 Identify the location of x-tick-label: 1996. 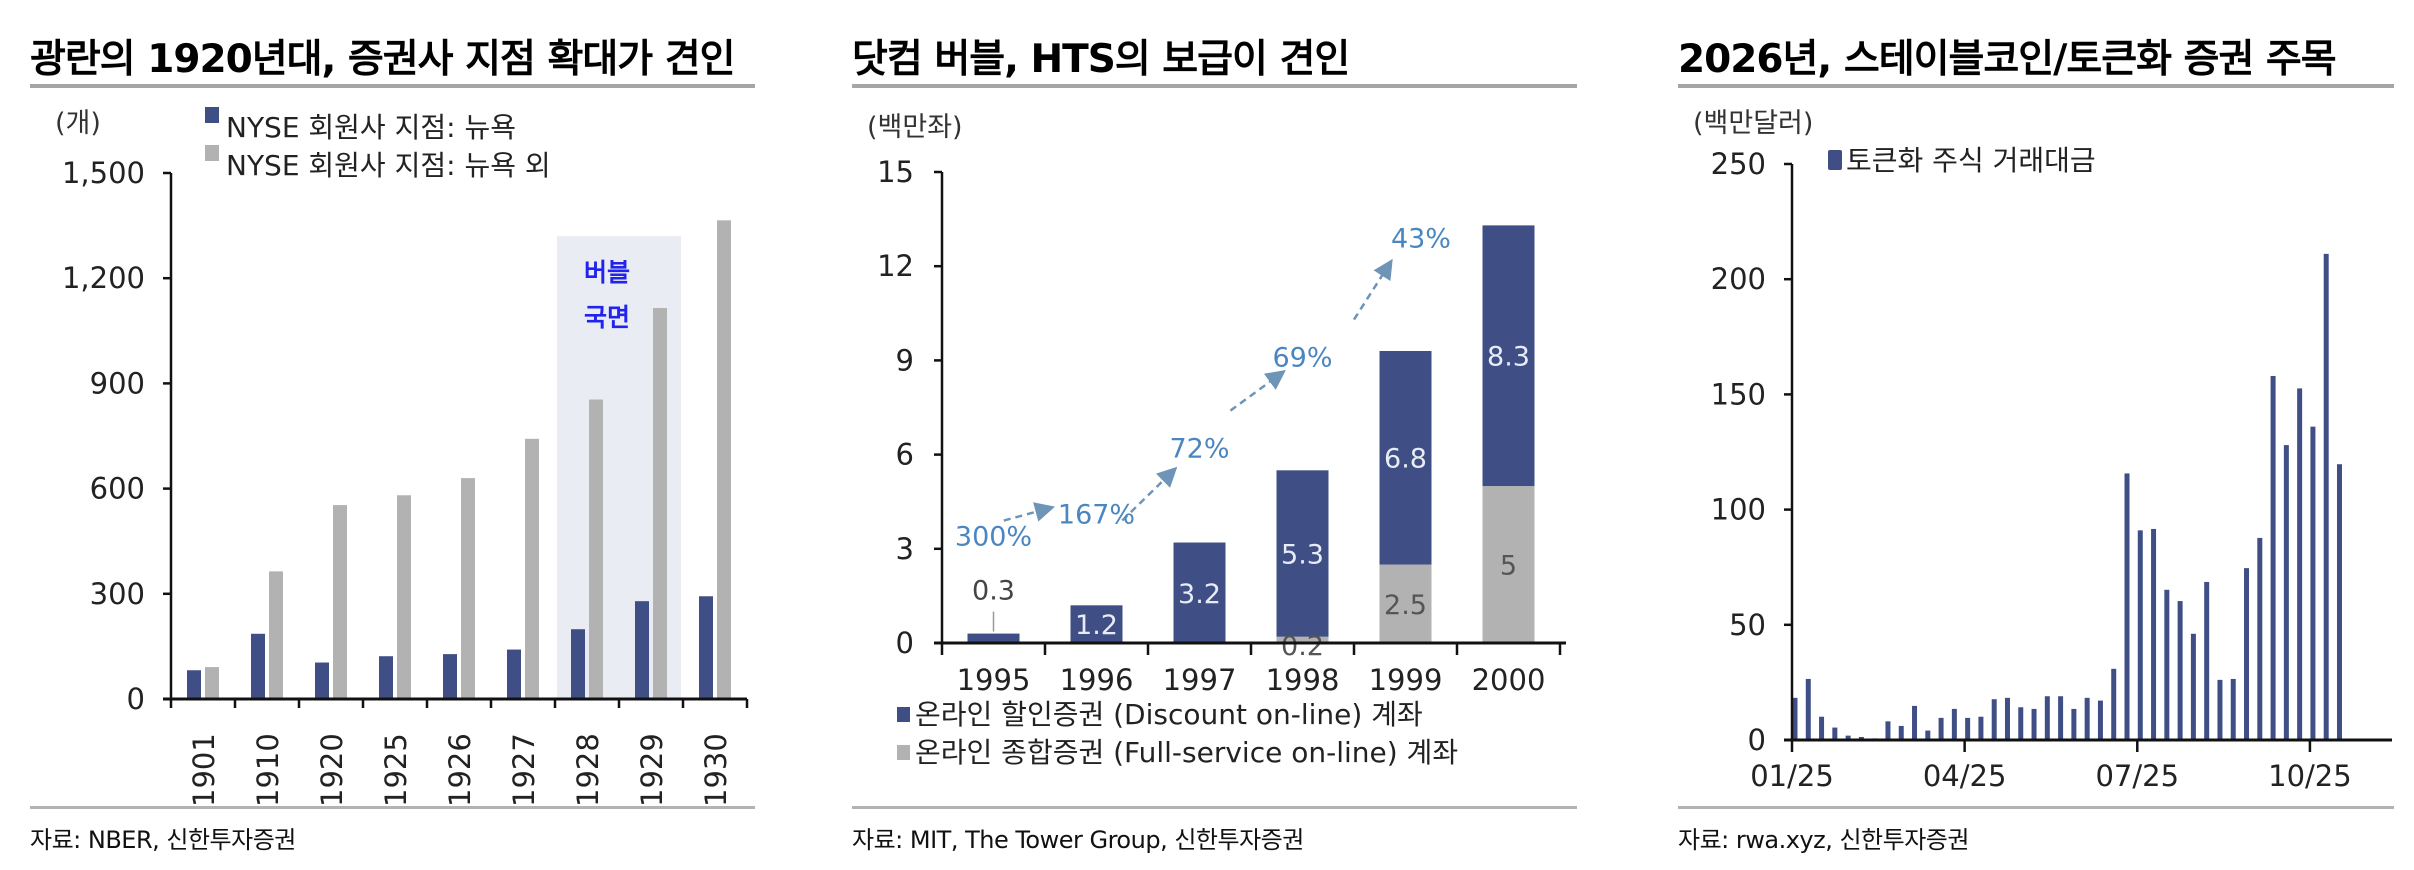
(1097, 680).